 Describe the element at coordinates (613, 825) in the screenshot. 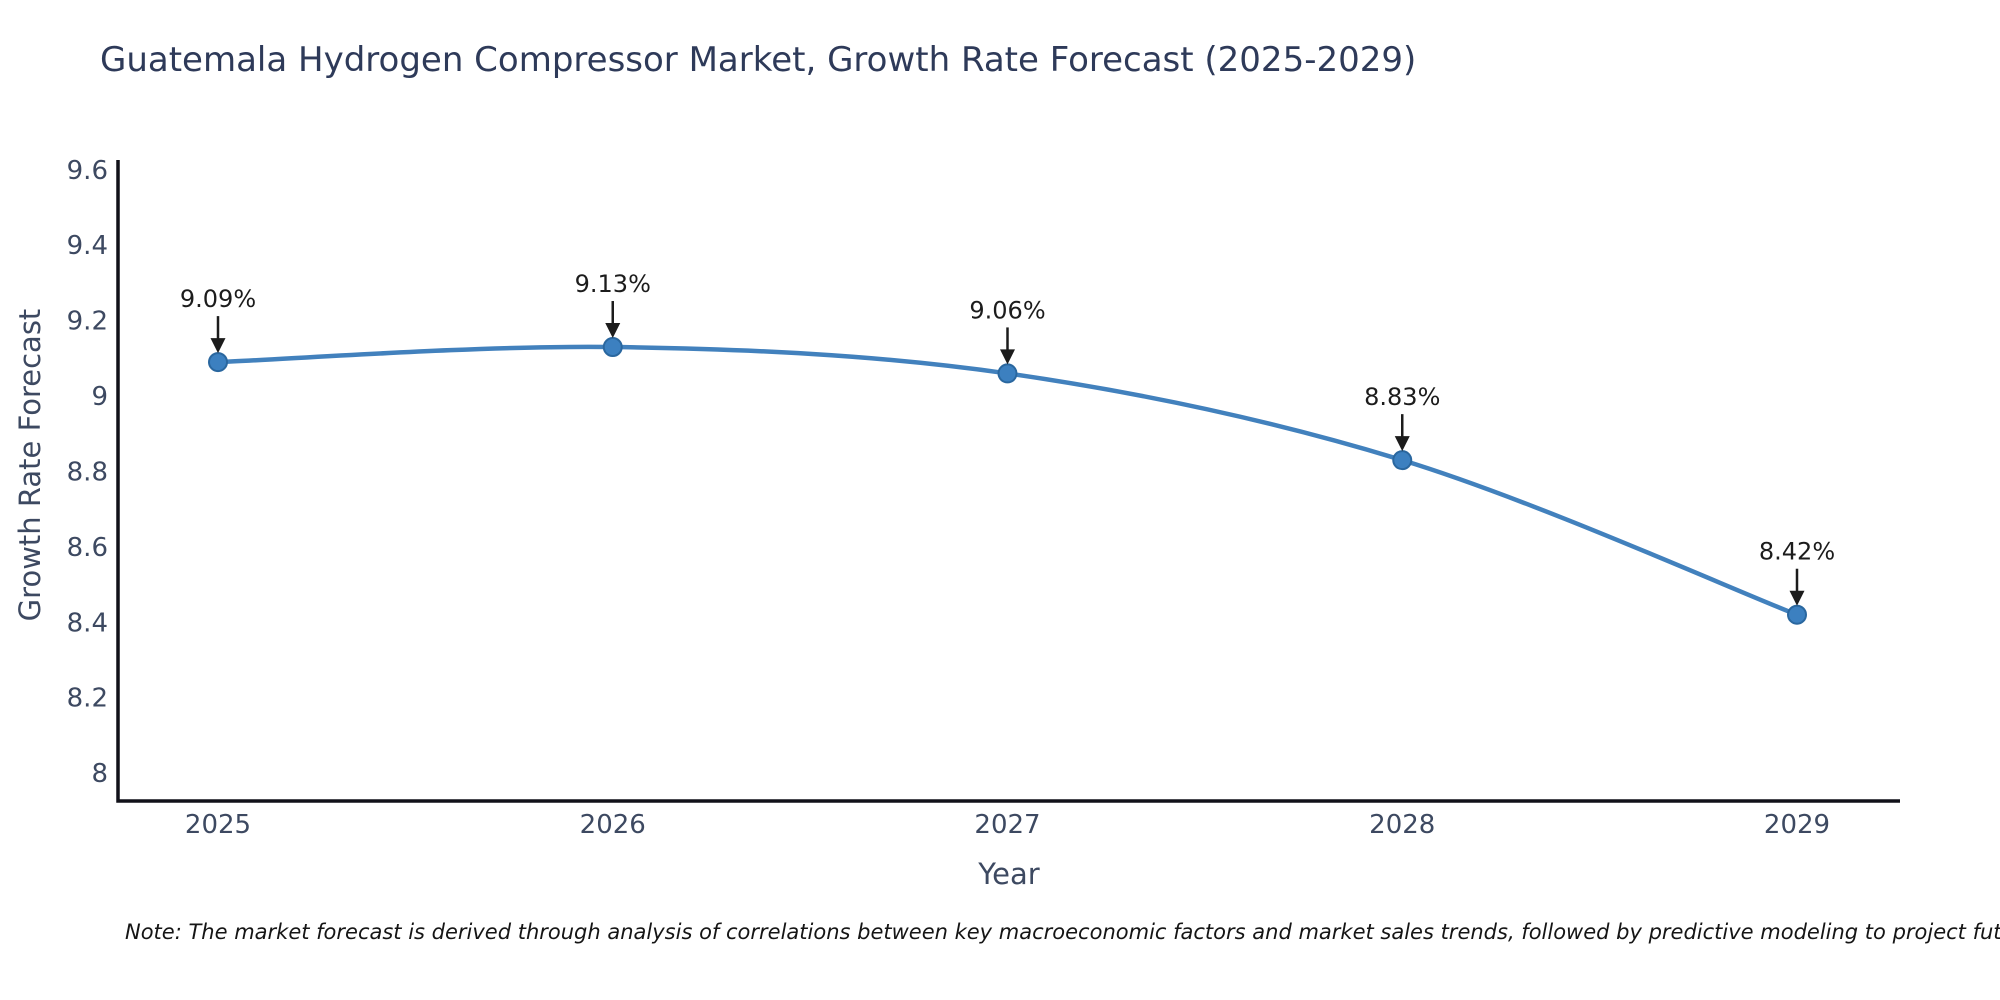

I see `x-tick-label-2026: 2026` at that location.